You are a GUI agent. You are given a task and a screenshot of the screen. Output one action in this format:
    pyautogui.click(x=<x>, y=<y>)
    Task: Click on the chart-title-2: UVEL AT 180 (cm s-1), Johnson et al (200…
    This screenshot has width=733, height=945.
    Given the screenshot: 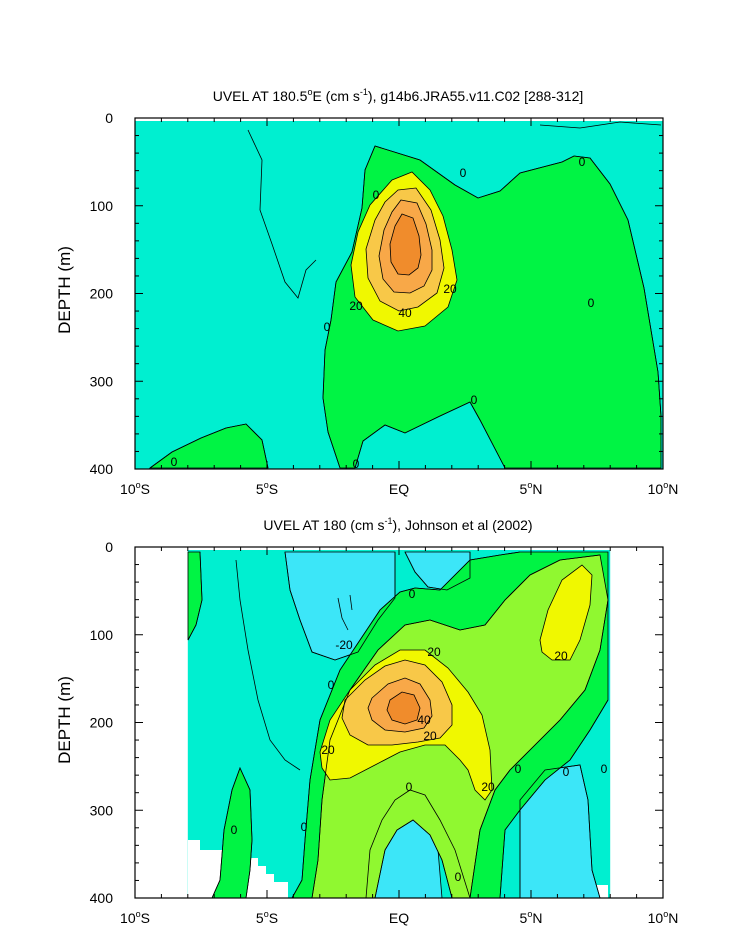 What is the action you would take?
    pyautogui.click(x=397, y=524)
    